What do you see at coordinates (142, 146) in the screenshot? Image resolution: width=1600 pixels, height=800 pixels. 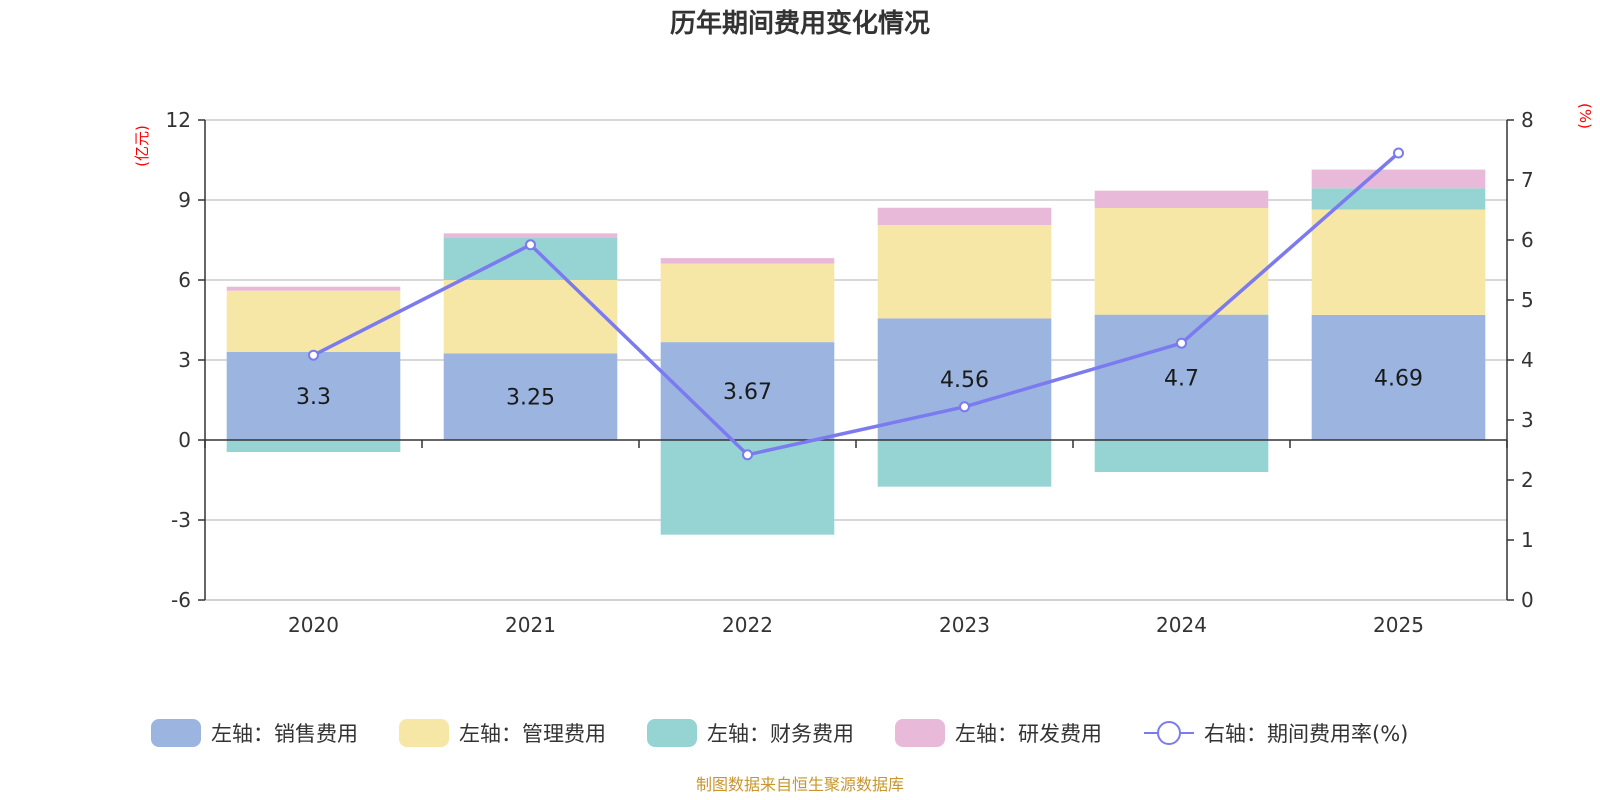 I see `left-axis-unit: (亿元)` at bounding box center [142, 146].